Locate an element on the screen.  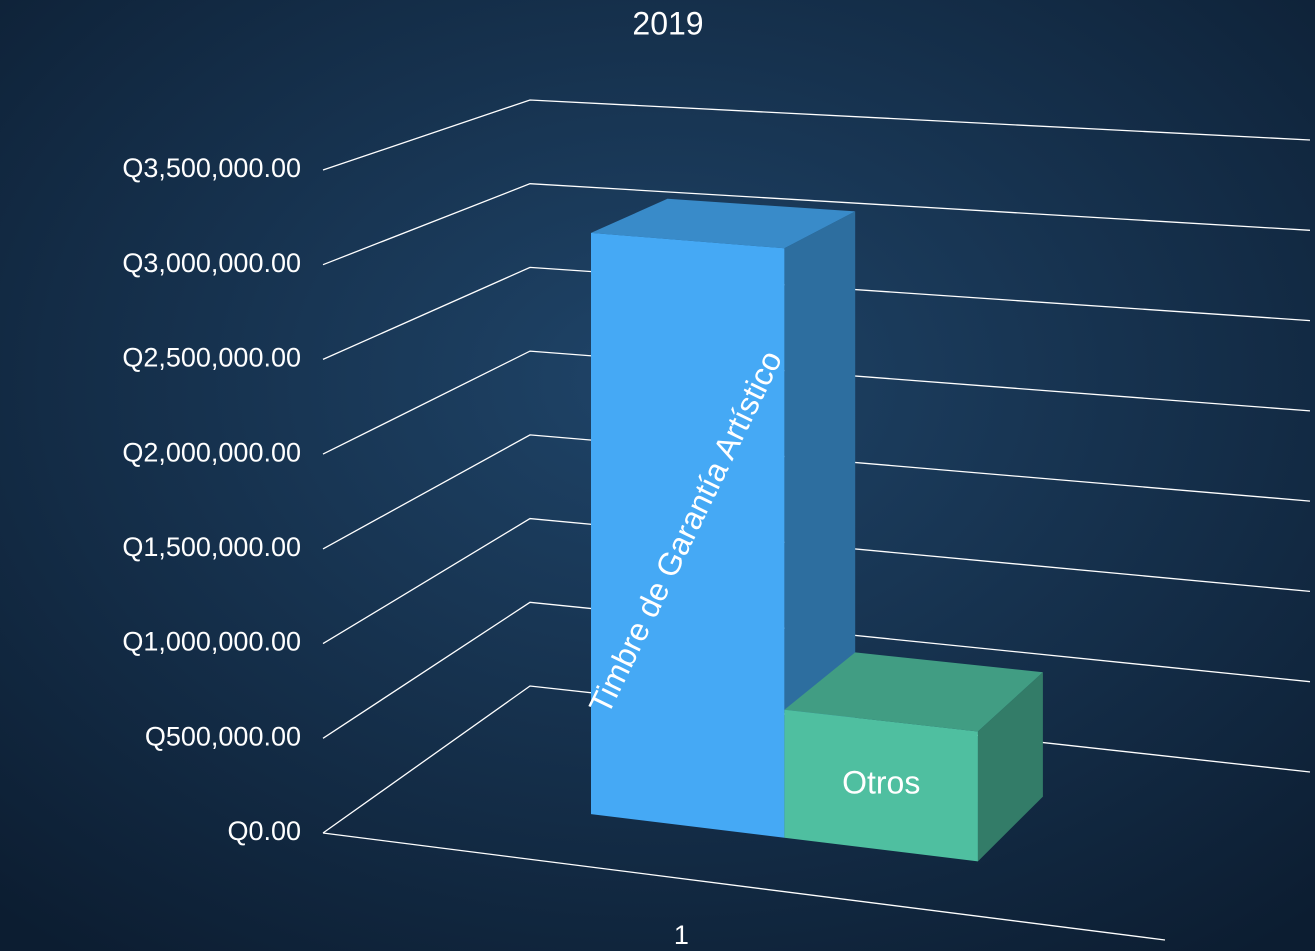
bar-side is located at coordinates (1010, 767).